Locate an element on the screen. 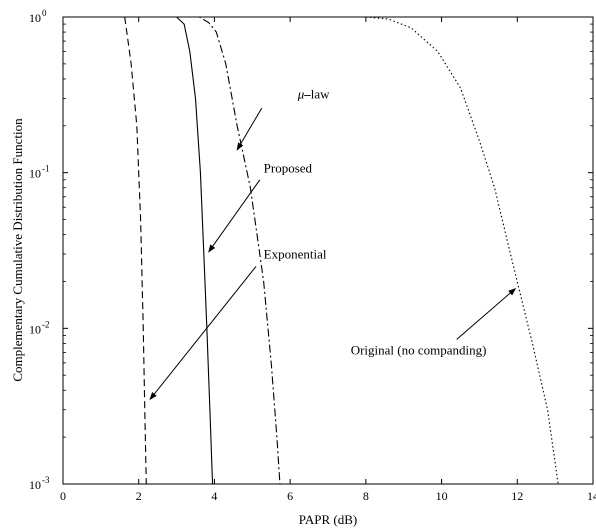 Image resolution: width=596 pixels, height=532 pixels. annotation-label-exponential: Exponential is located at coordinates (295, 254).